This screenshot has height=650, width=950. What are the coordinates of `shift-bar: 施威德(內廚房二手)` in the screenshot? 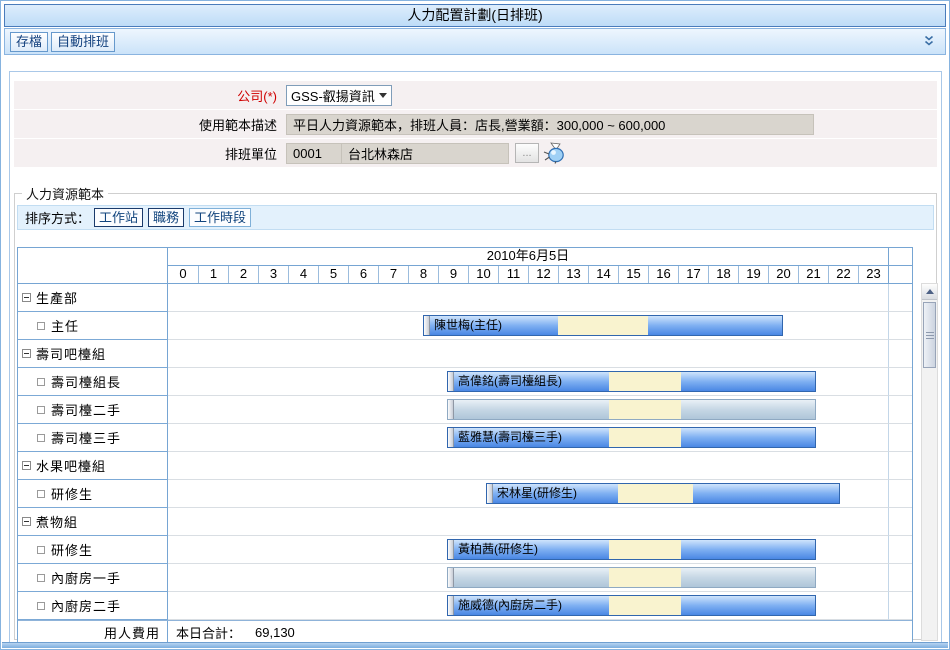 It's located at (631, 605).